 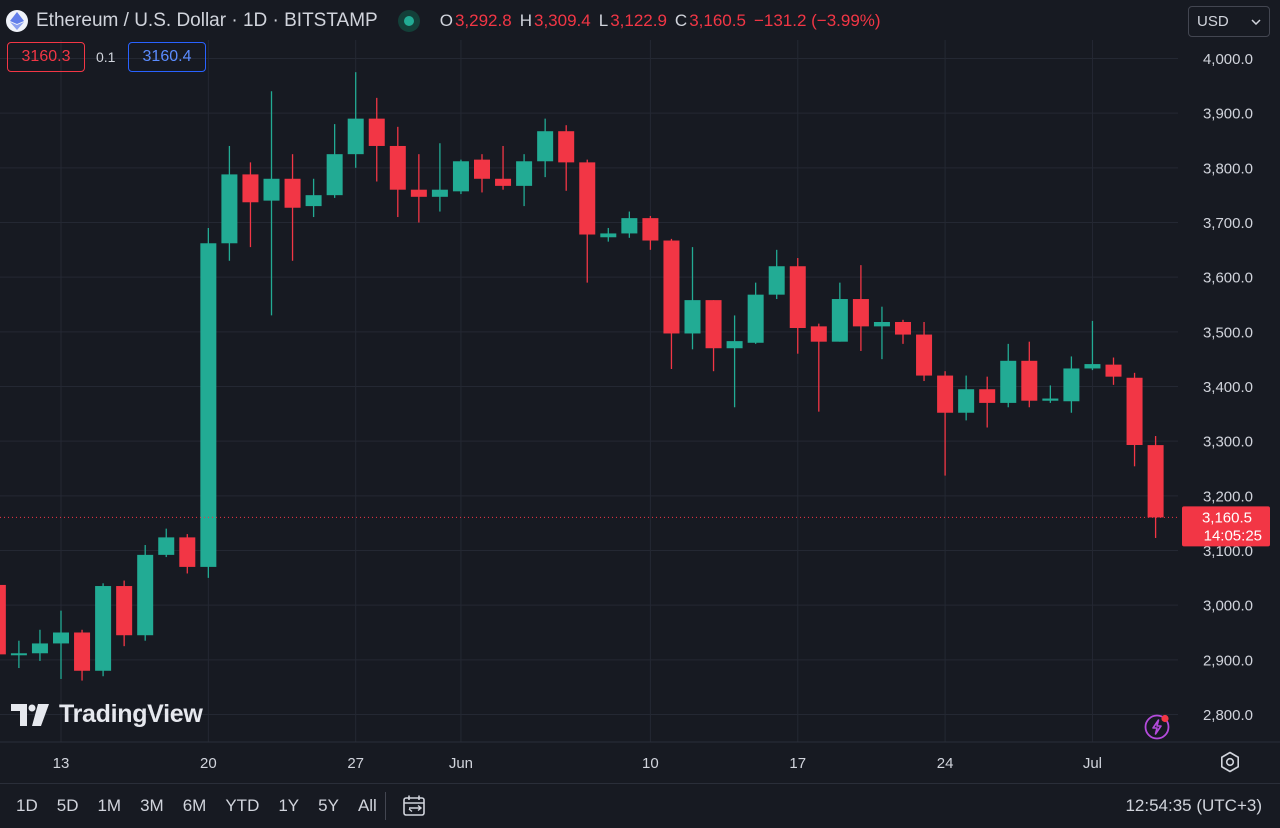 What do you see at coordinates (242, 805) in the screenshot?
I see `range-ytd: YTD` at bounding box center [242, 805].